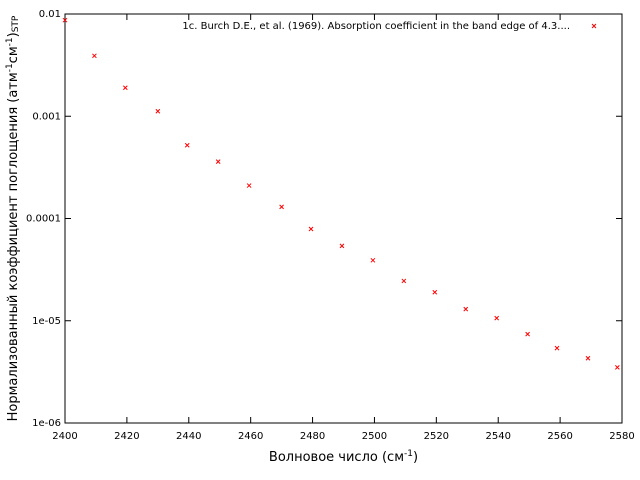  Describe the element at coordinates (188, 436) in the screenshot. I see `x-tick-label: 2440` at that location.